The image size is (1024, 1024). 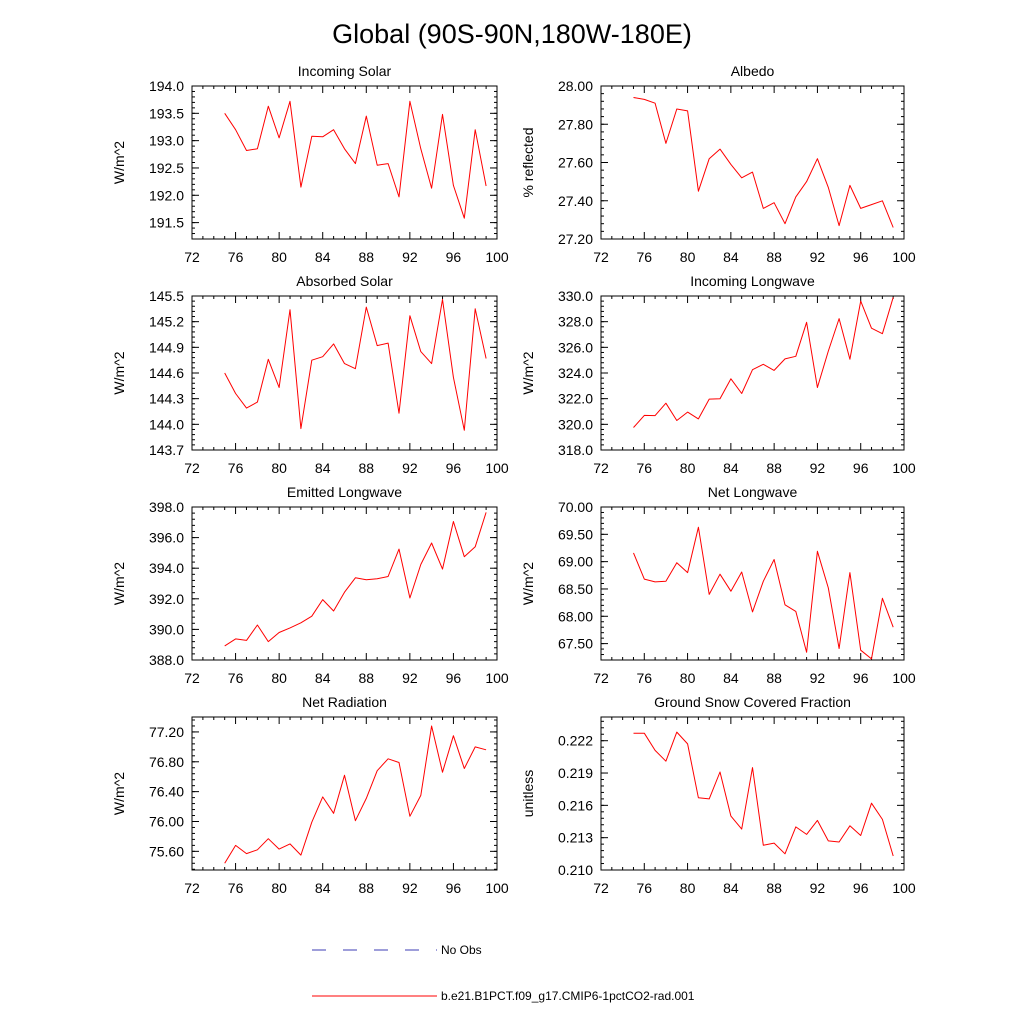 What do you see at coordinates (166, 732) in the screenshot?
I see `y-tick-label: 77.20` at bounding box center [166, 732].